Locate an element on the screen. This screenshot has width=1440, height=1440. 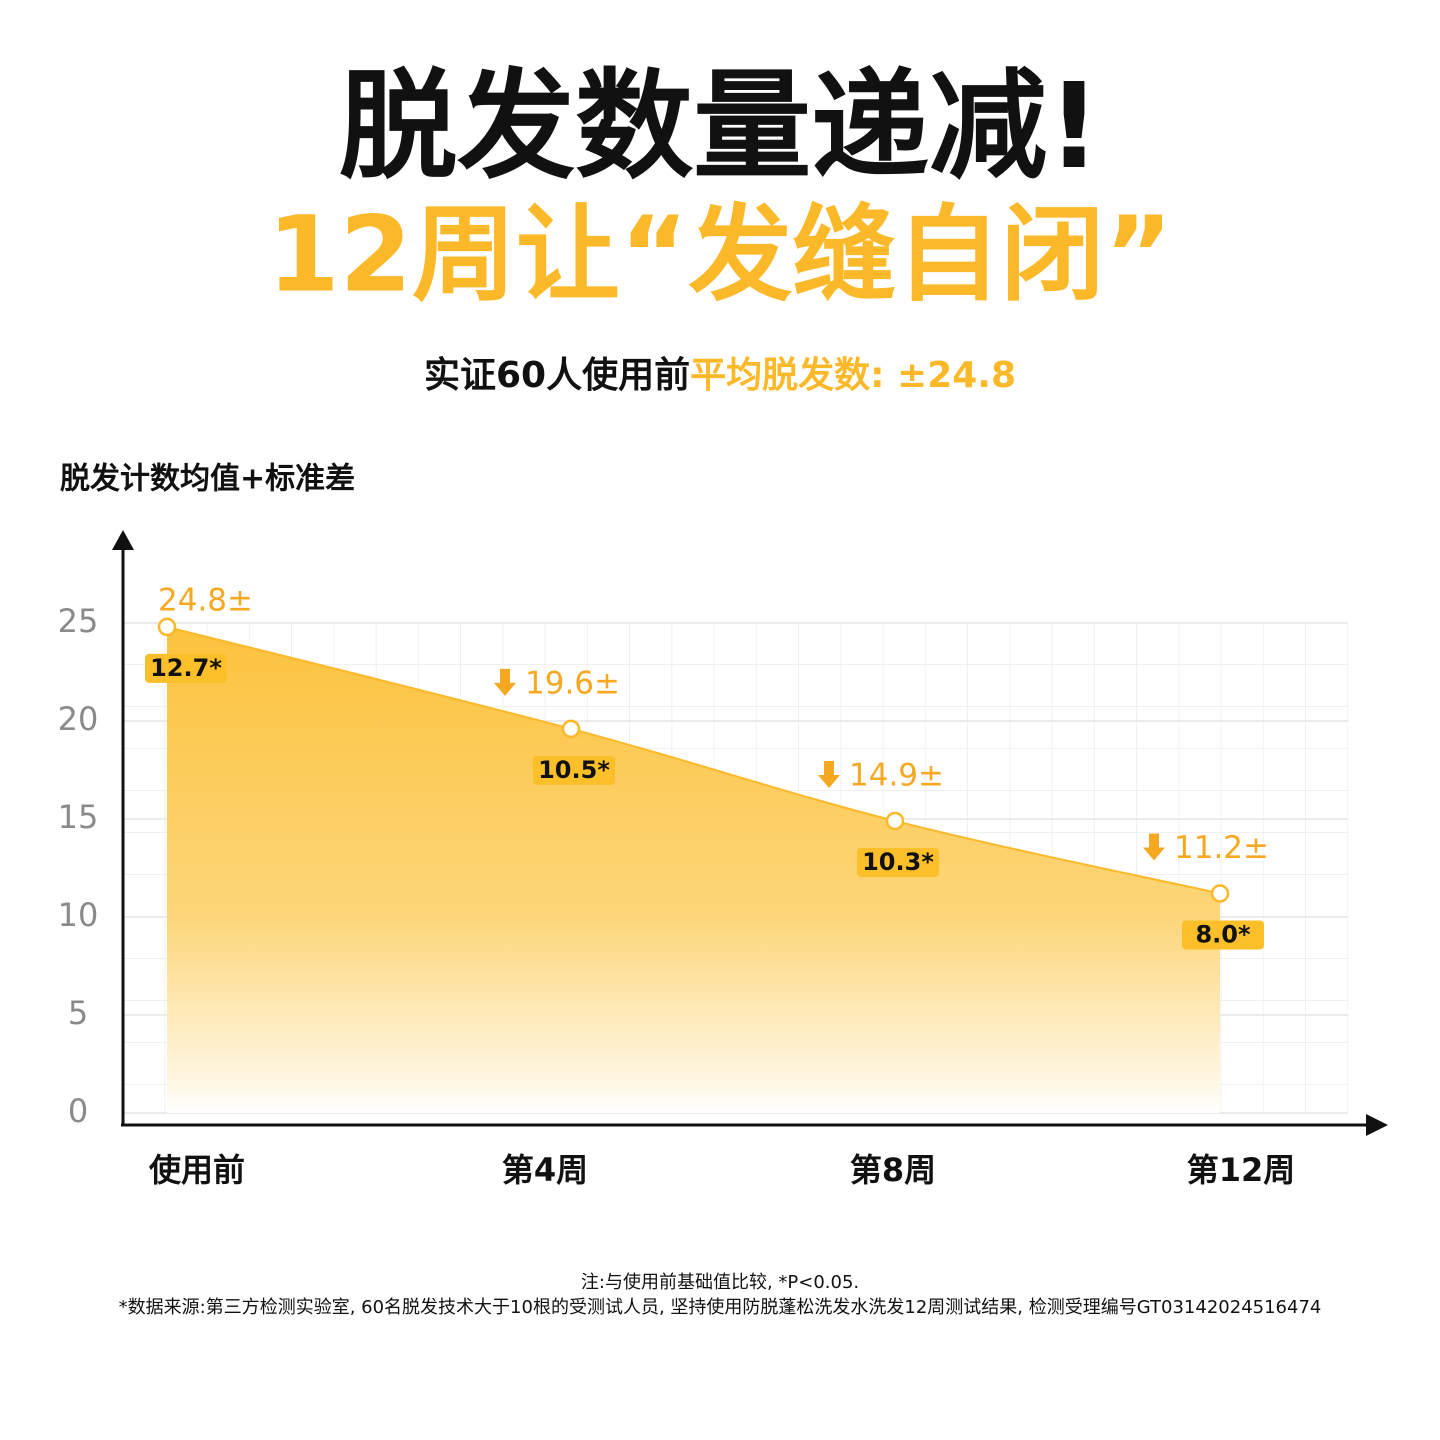
x-tick-label: 第4周 is located at coordinates (545, 1170).